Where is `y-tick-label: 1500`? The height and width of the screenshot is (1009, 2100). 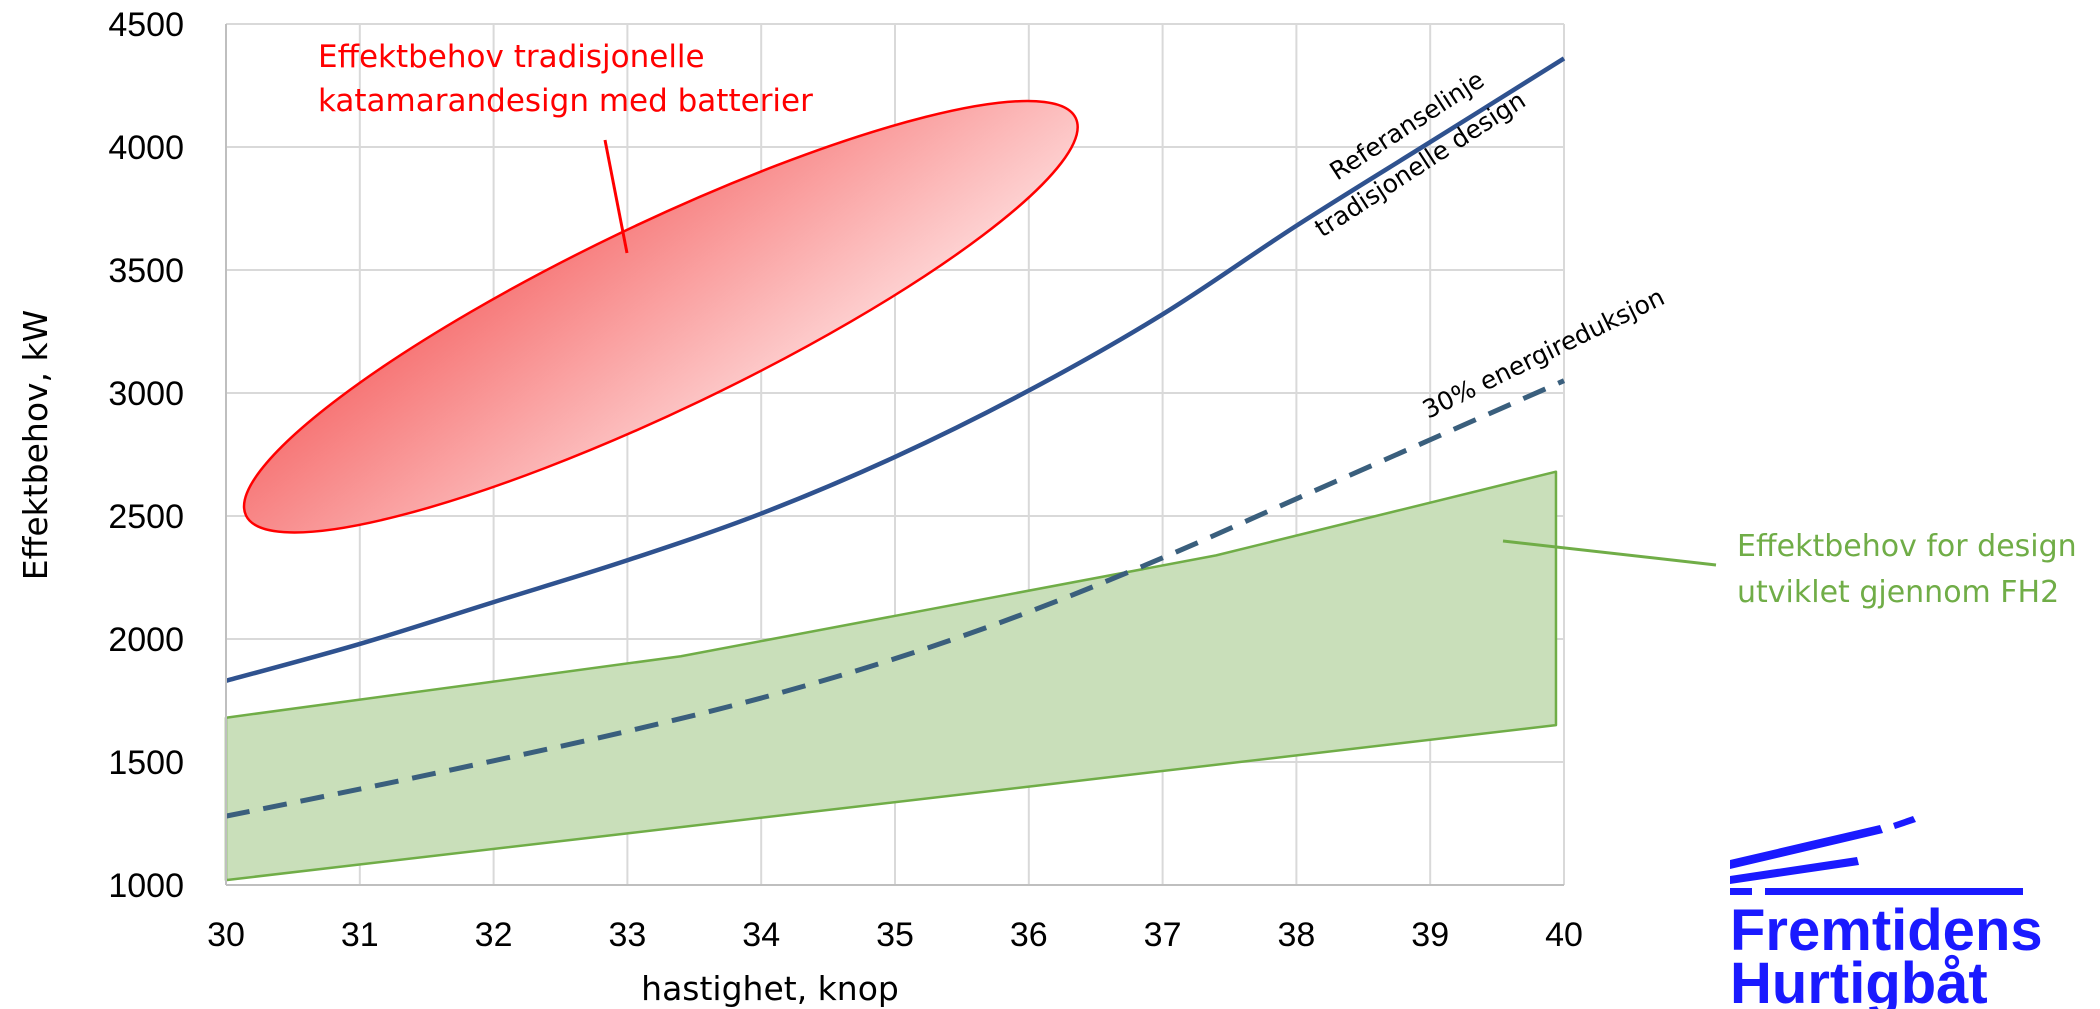
y-tick-label: 1500 is located at coordinates (146, 763).